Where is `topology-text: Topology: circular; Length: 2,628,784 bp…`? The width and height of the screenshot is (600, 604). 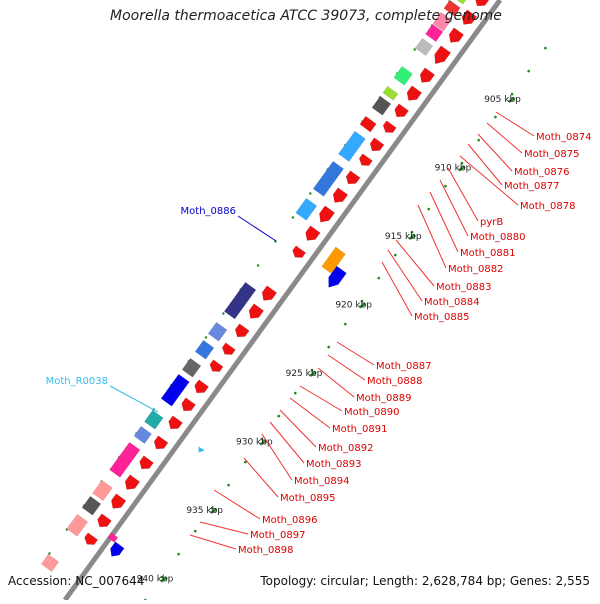
topology-text: Topology: circular; Length: 2,628,784 bp… is located at coordinates (425, 581).